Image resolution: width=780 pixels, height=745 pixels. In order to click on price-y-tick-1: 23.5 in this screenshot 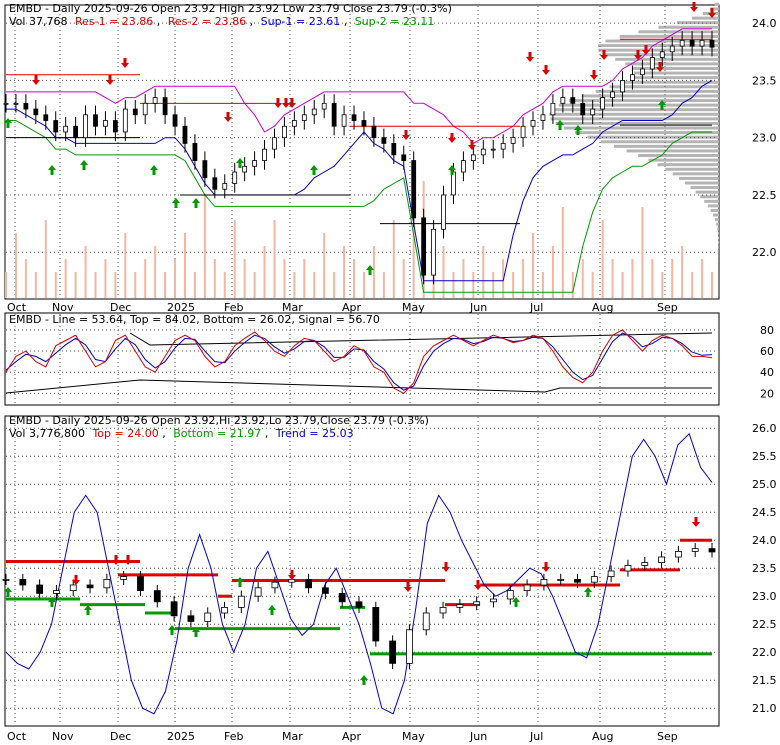, I will do `click(764, 80)`.